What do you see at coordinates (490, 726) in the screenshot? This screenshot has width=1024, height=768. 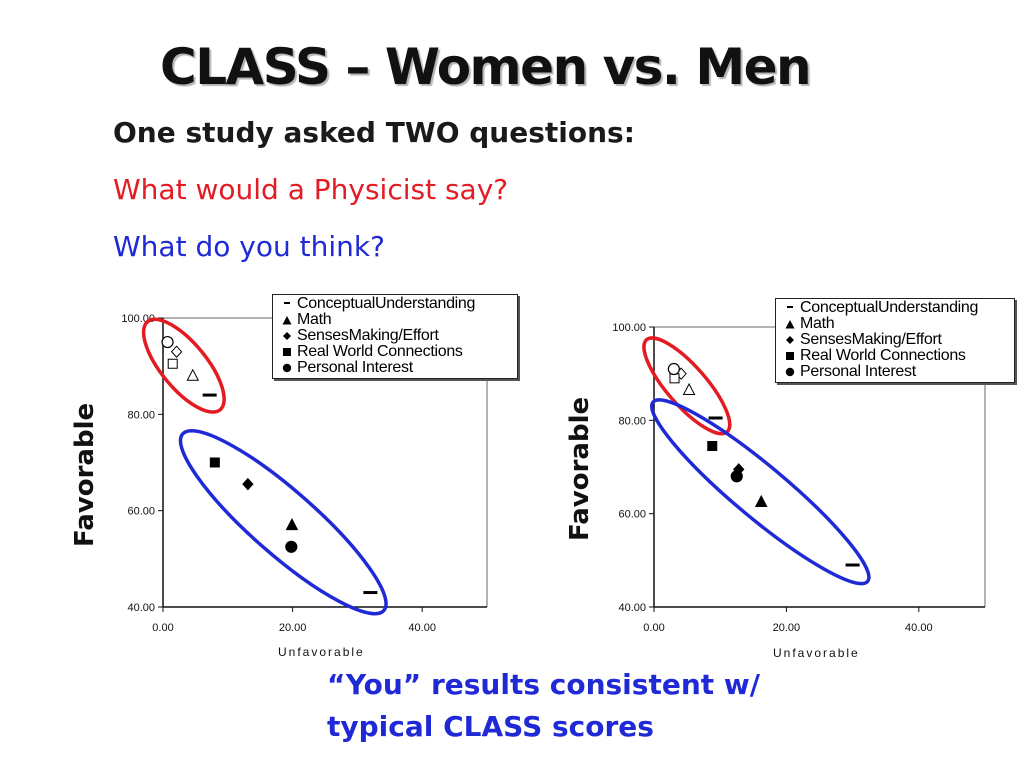 I see `caption-line: typical CLASS scores` at bounding box center [490, 726].